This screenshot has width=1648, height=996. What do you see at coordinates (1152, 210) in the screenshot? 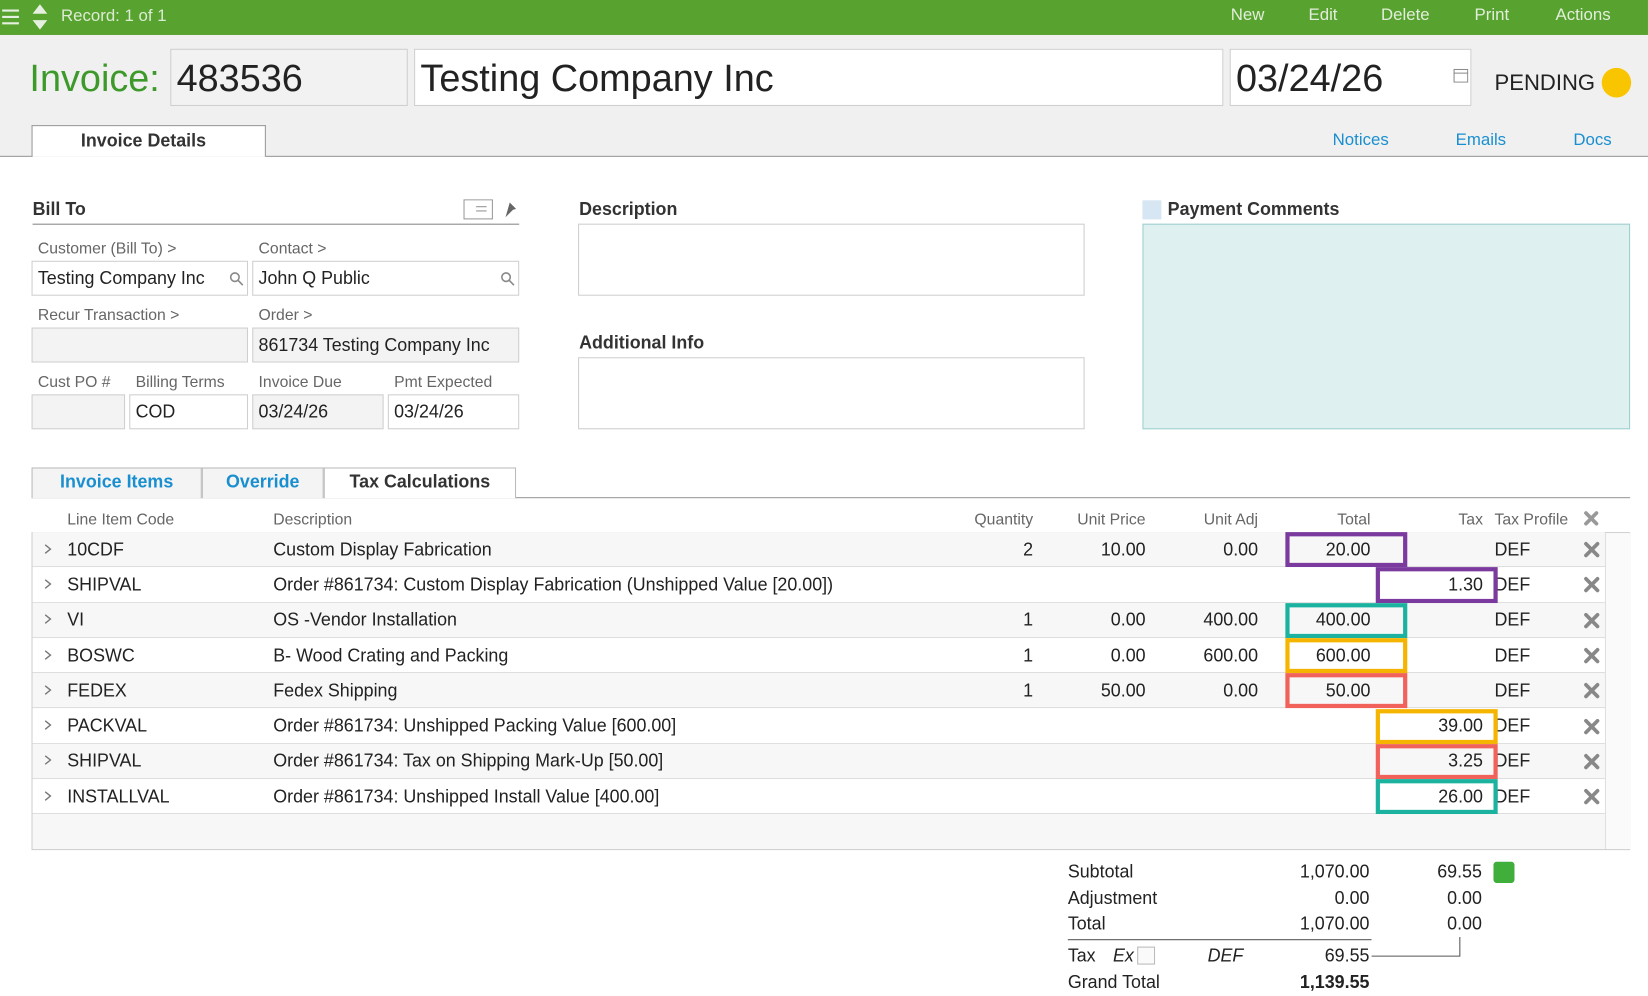
I see `add-icon` at bounding box center [1152, 210].